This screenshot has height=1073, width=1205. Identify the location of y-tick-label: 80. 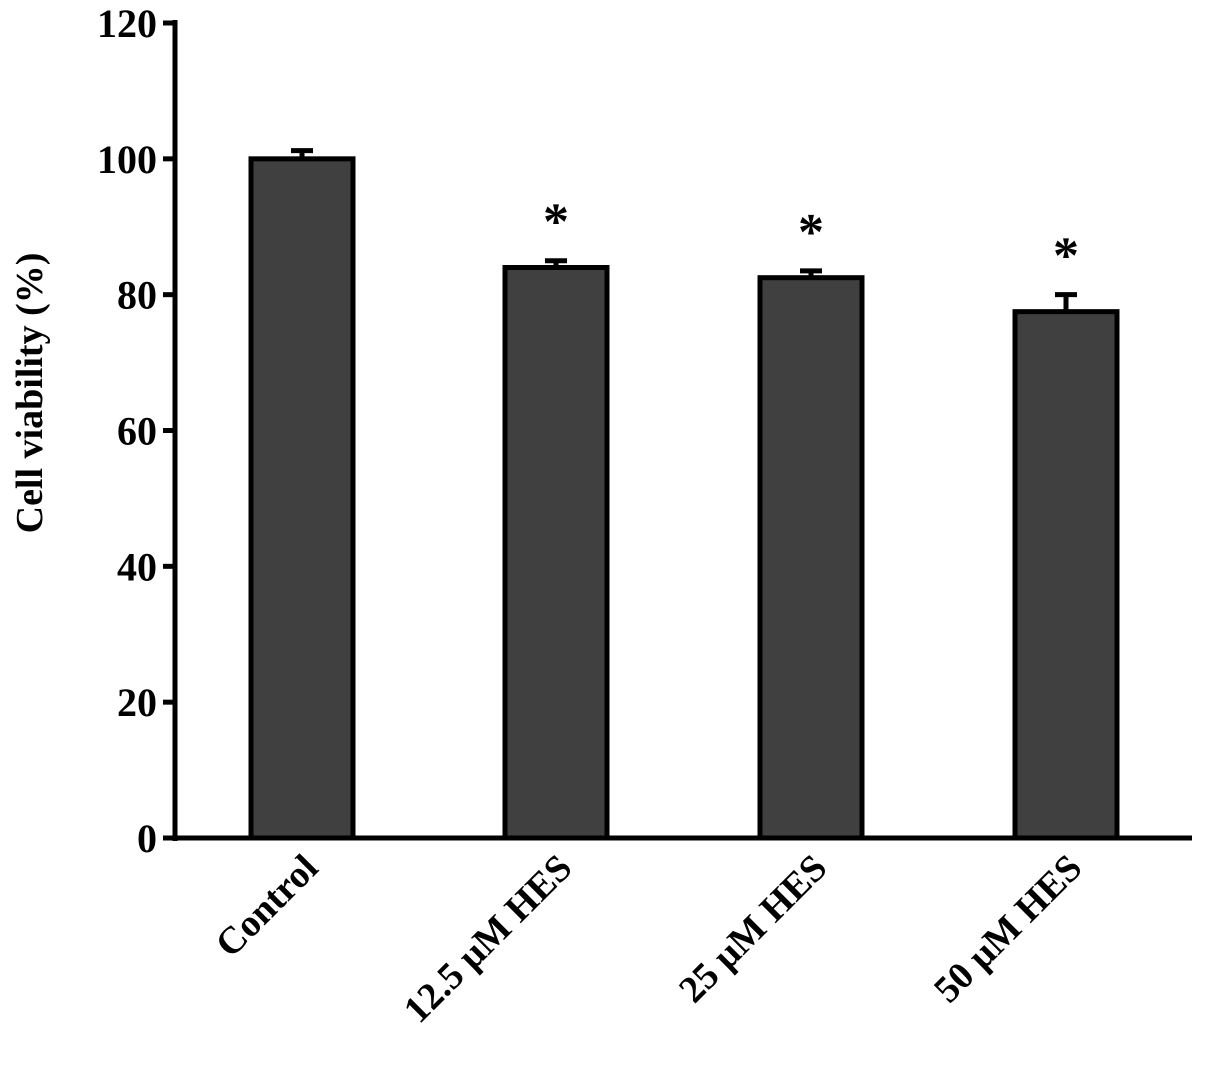
(137, 295).